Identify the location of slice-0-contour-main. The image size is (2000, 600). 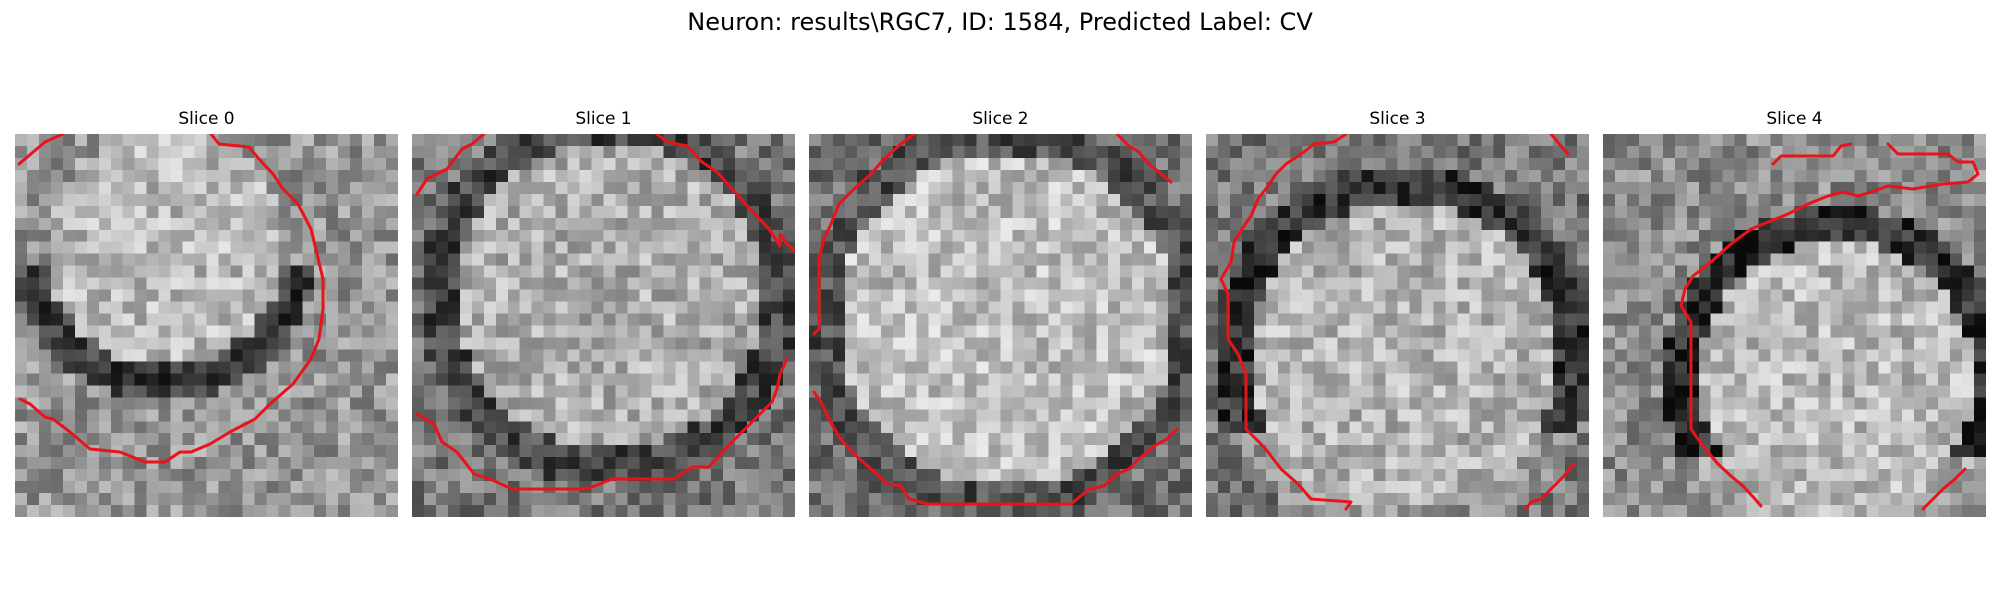
(171, 299).